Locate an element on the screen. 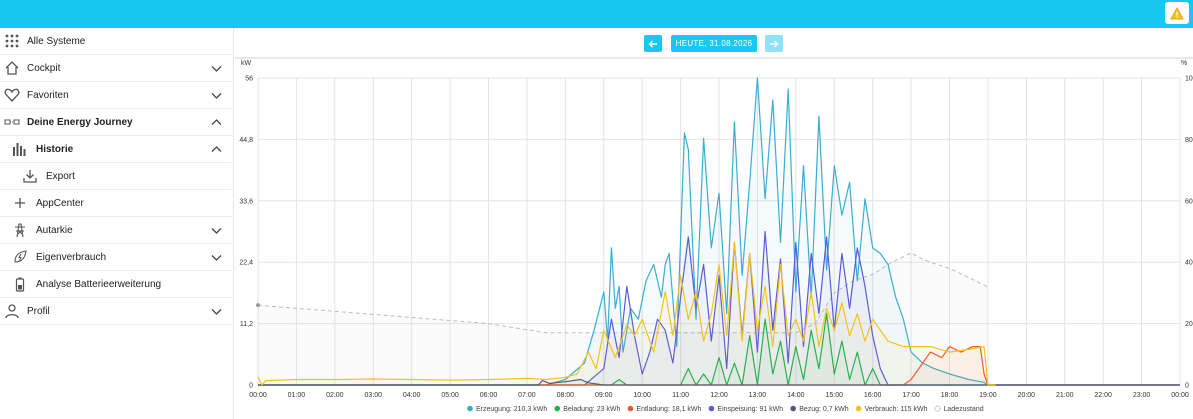 The height and width of the screenshot is (419, 1193). legend-label-entladung: Entladung: 18,1 kWh is located at coordinates (668, 409).